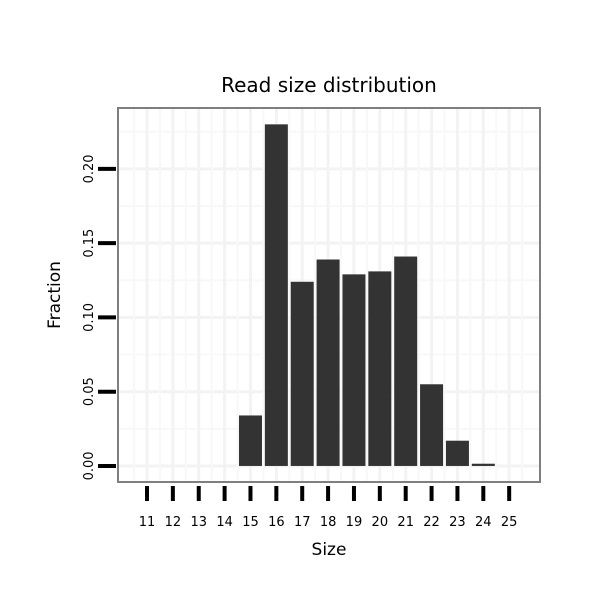 This screenshot has height=600, width=600. Describe the element at coordinates (147, 522) in the screenshot. I see `x-tick-label: 11` at that location.